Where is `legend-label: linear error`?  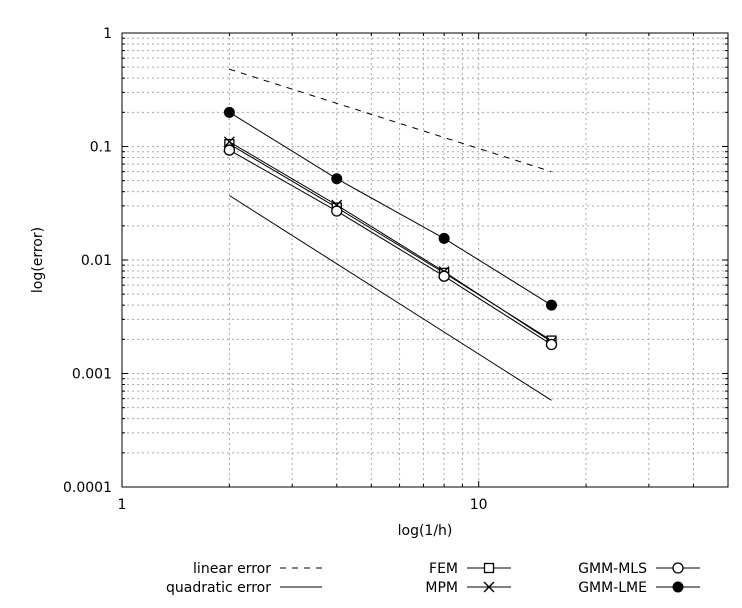 legend-label: linear error is located at coordinates (232, 569).